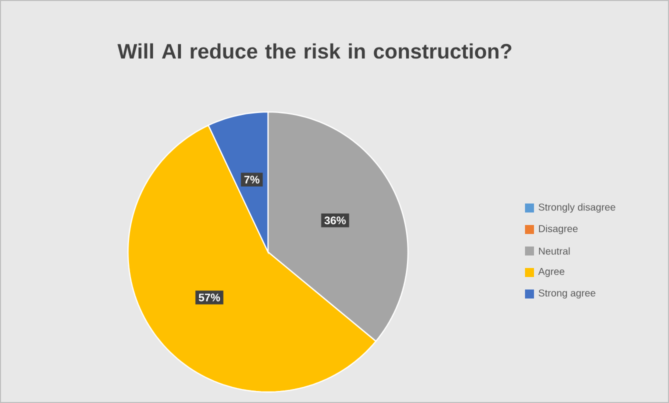 This screenshot has width=669, height=403. I want to click on data-label: 7%, so click(252, 180).